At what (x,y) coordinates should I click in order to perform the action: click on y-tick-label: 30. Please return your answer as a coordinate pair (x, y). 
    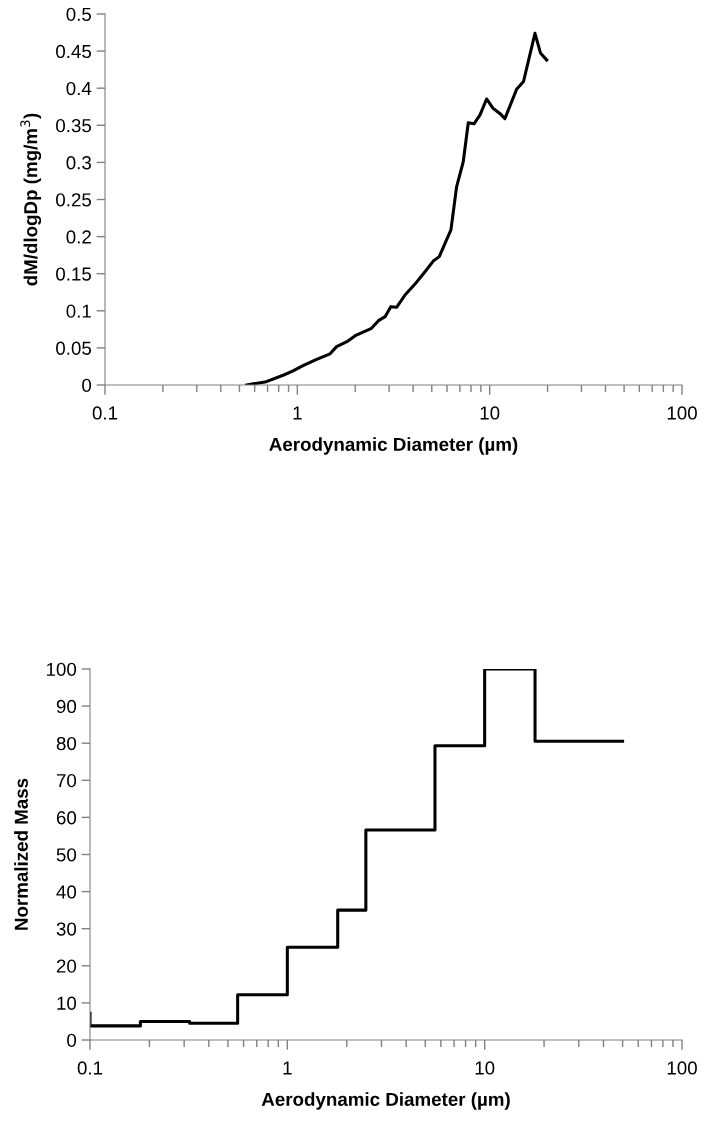
    Looking at the image, I should click on (66, 929).